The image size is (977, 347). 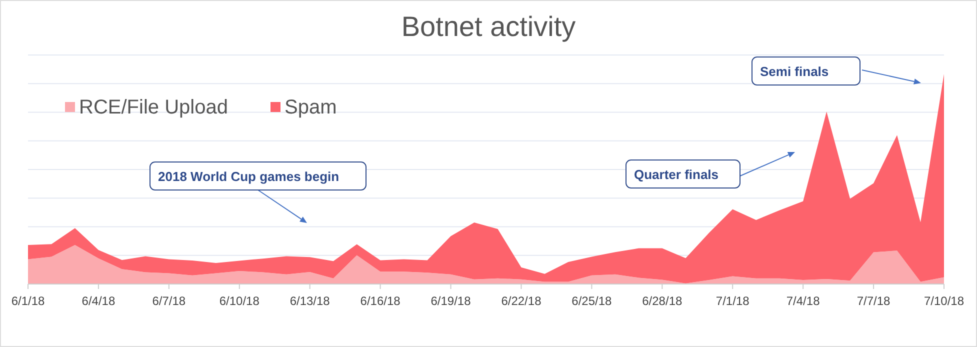 I want to click on legend-label: RCE/File Upload, so click(x=153, y=107).